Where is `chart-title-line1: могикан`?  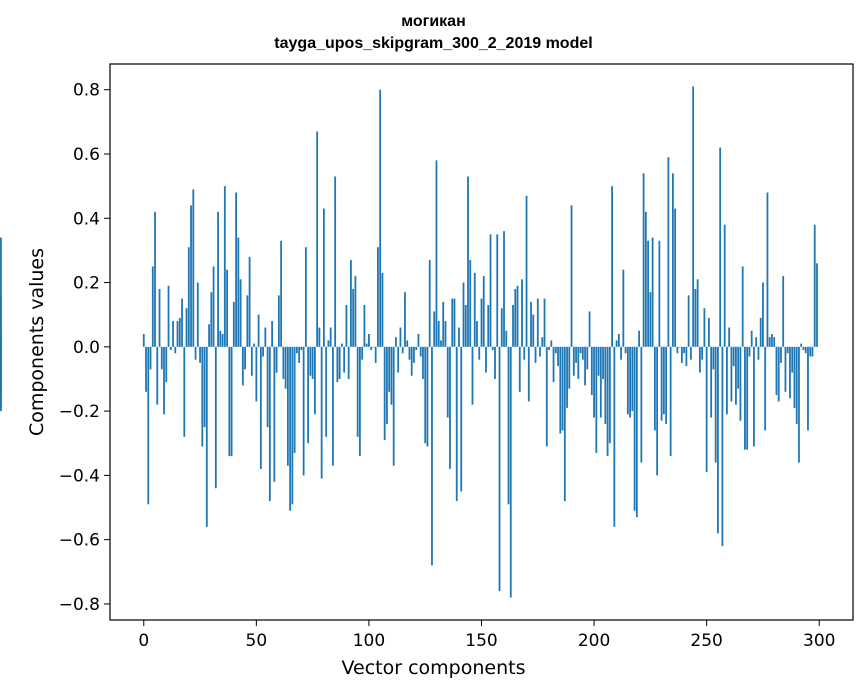
chart-title-line1: могикан is located at coordinates (433, 21).